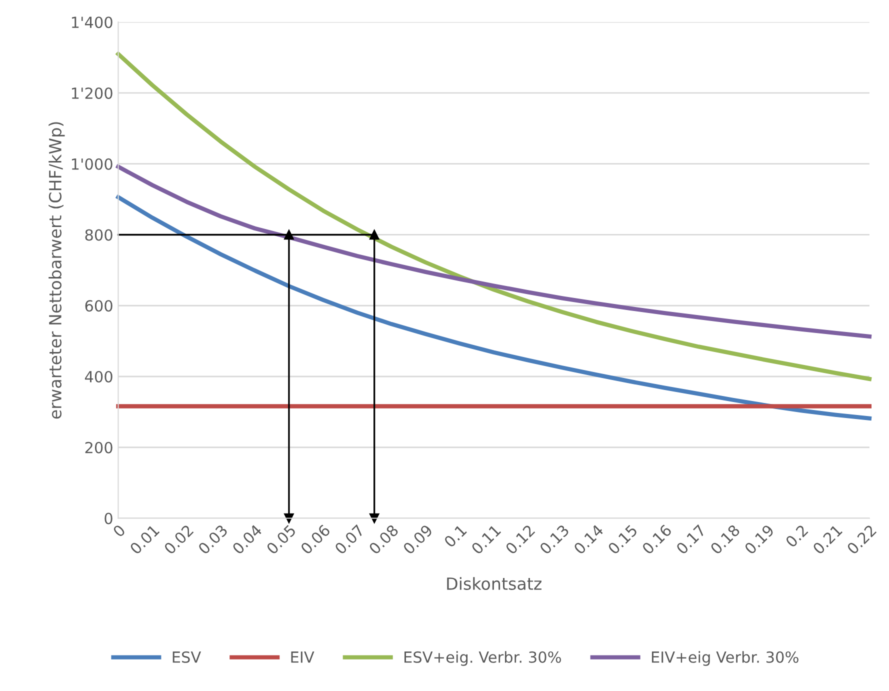 This screenshot has width=889, height=691. Describe the element at coordinates (56, 270) in the screenshot. I see `y-axis-title: erwarteter Nettobarwert (CHF/kWp)` at that location.